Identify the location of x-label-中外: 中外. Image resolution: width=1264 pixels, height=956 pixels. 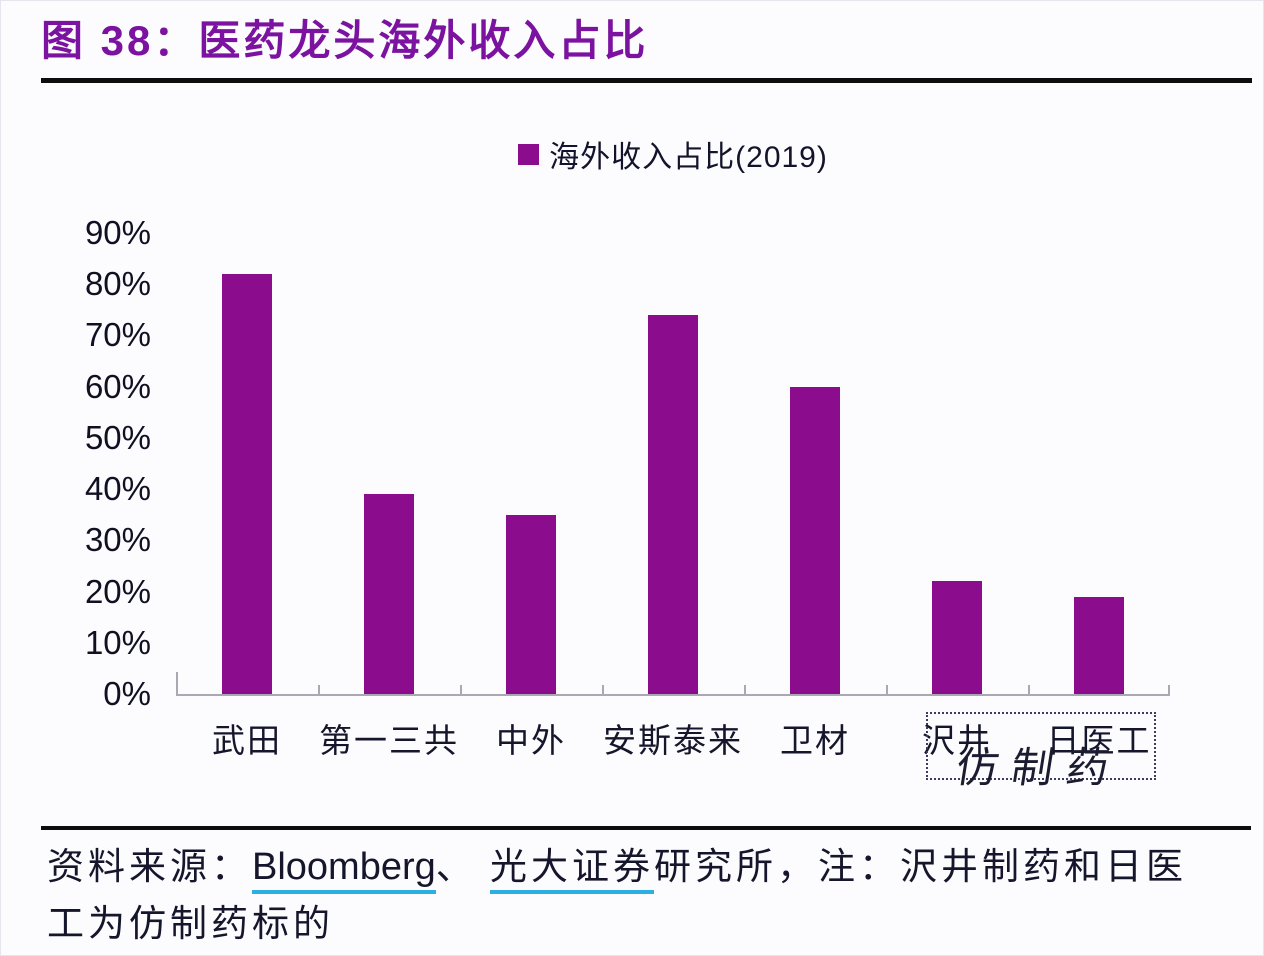
(531, 742).